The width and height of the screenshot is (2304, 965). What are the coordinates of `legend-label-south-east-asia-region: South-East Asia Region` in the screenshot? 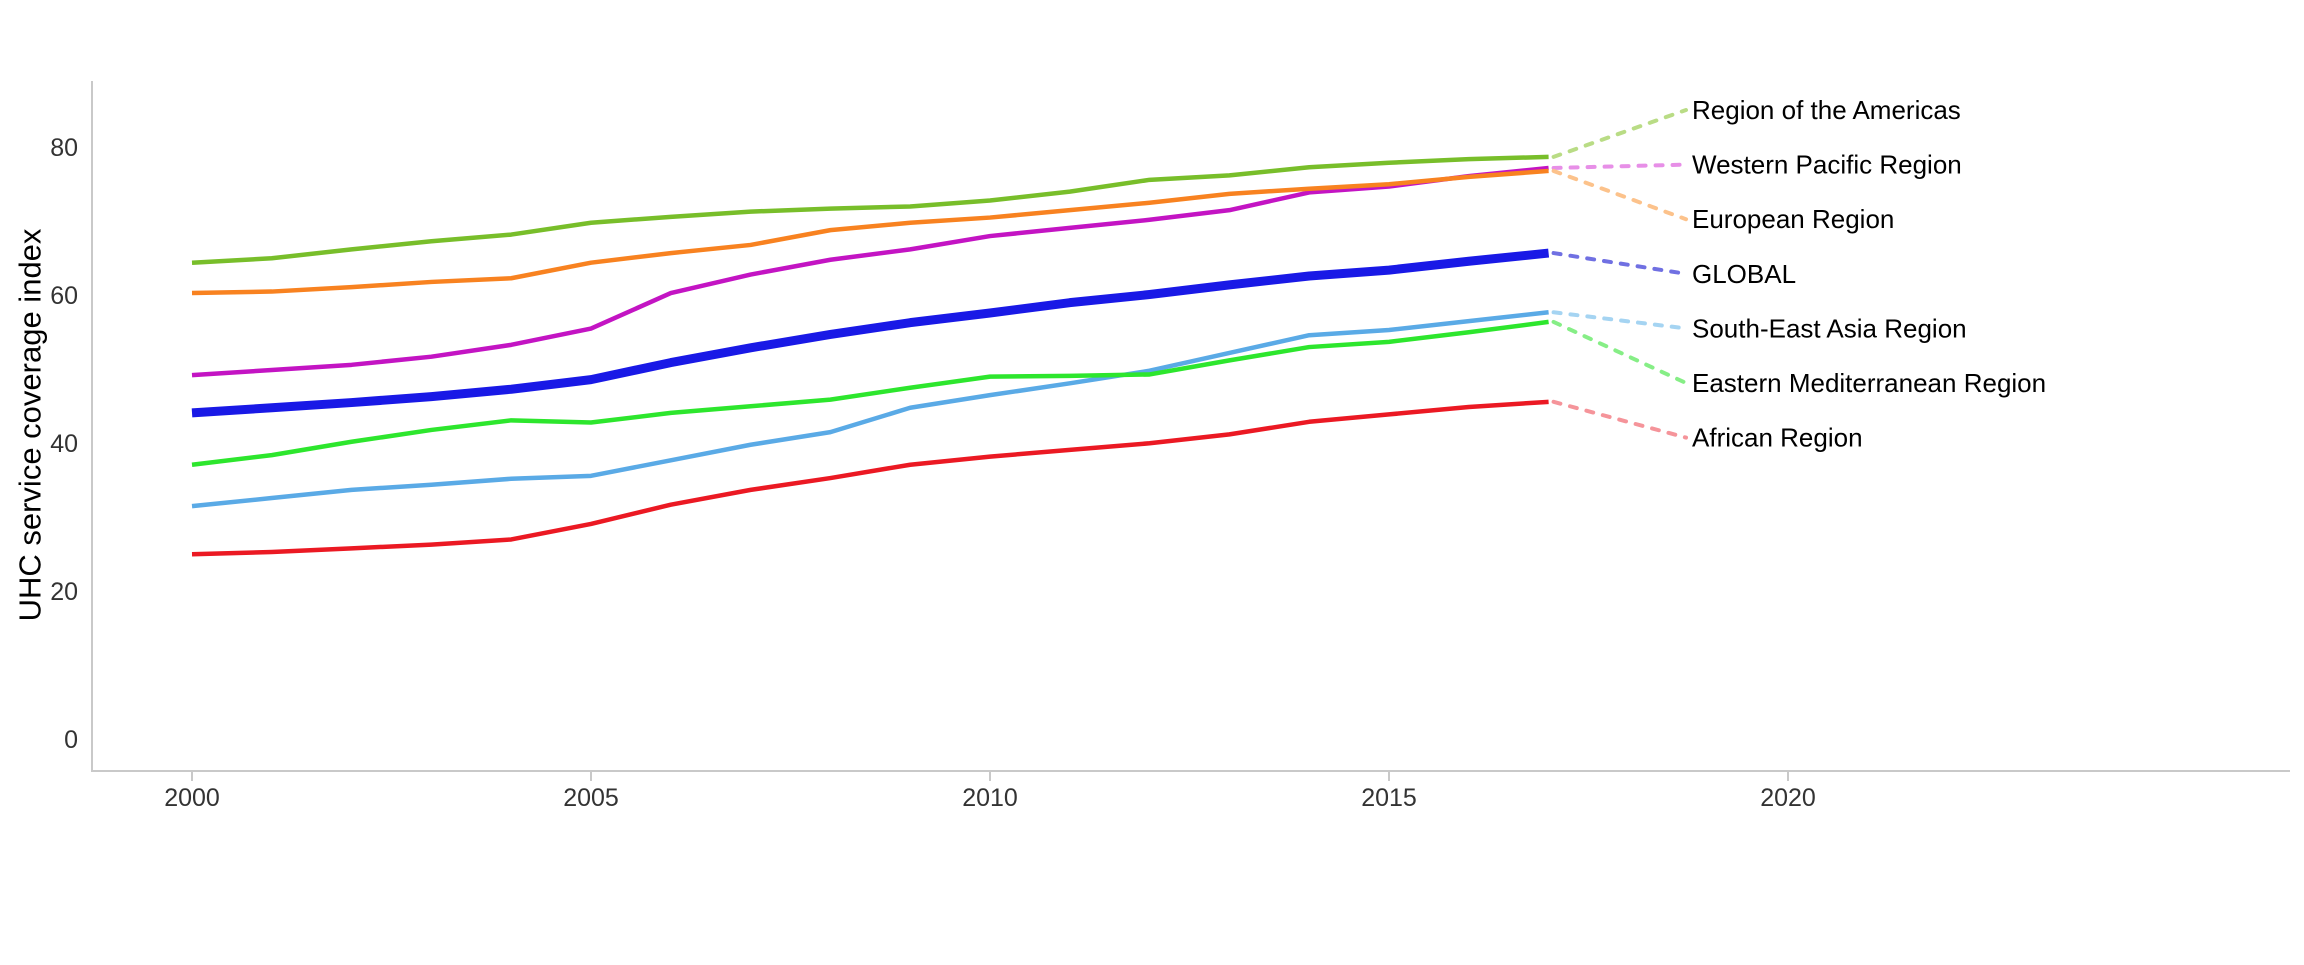 It's located at (1829, 328).